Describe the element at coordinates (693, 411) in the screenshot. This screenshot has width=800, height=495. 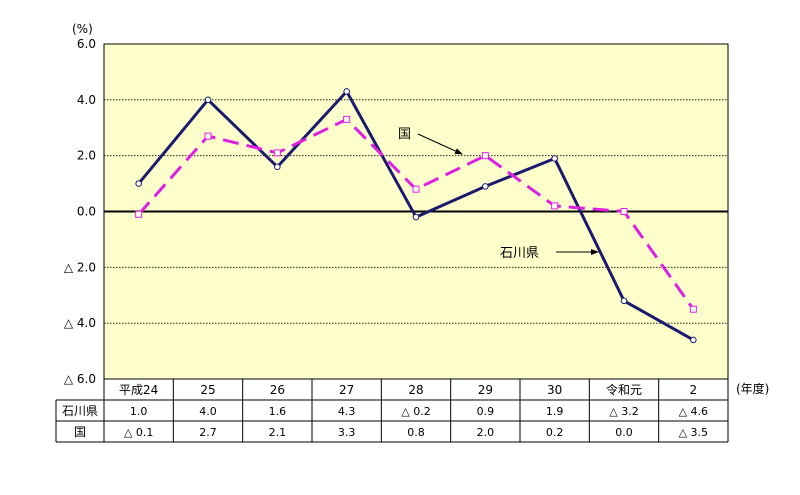
I see `table-cell: △ 4.6` at that location.